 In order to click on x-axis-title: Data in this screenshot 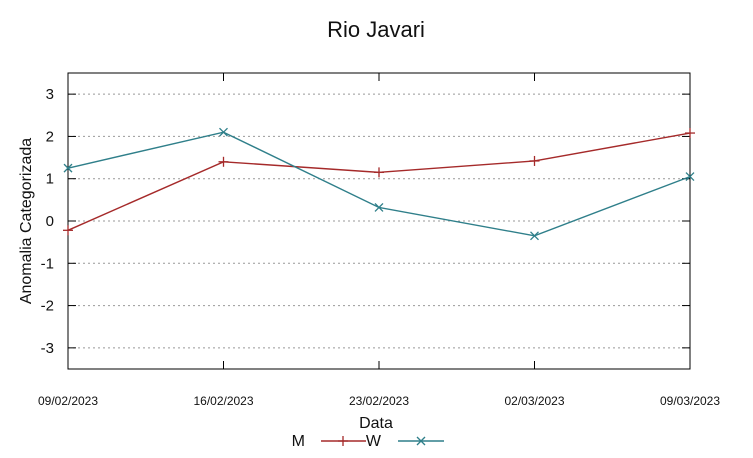, I will do `click(376, 423)`.